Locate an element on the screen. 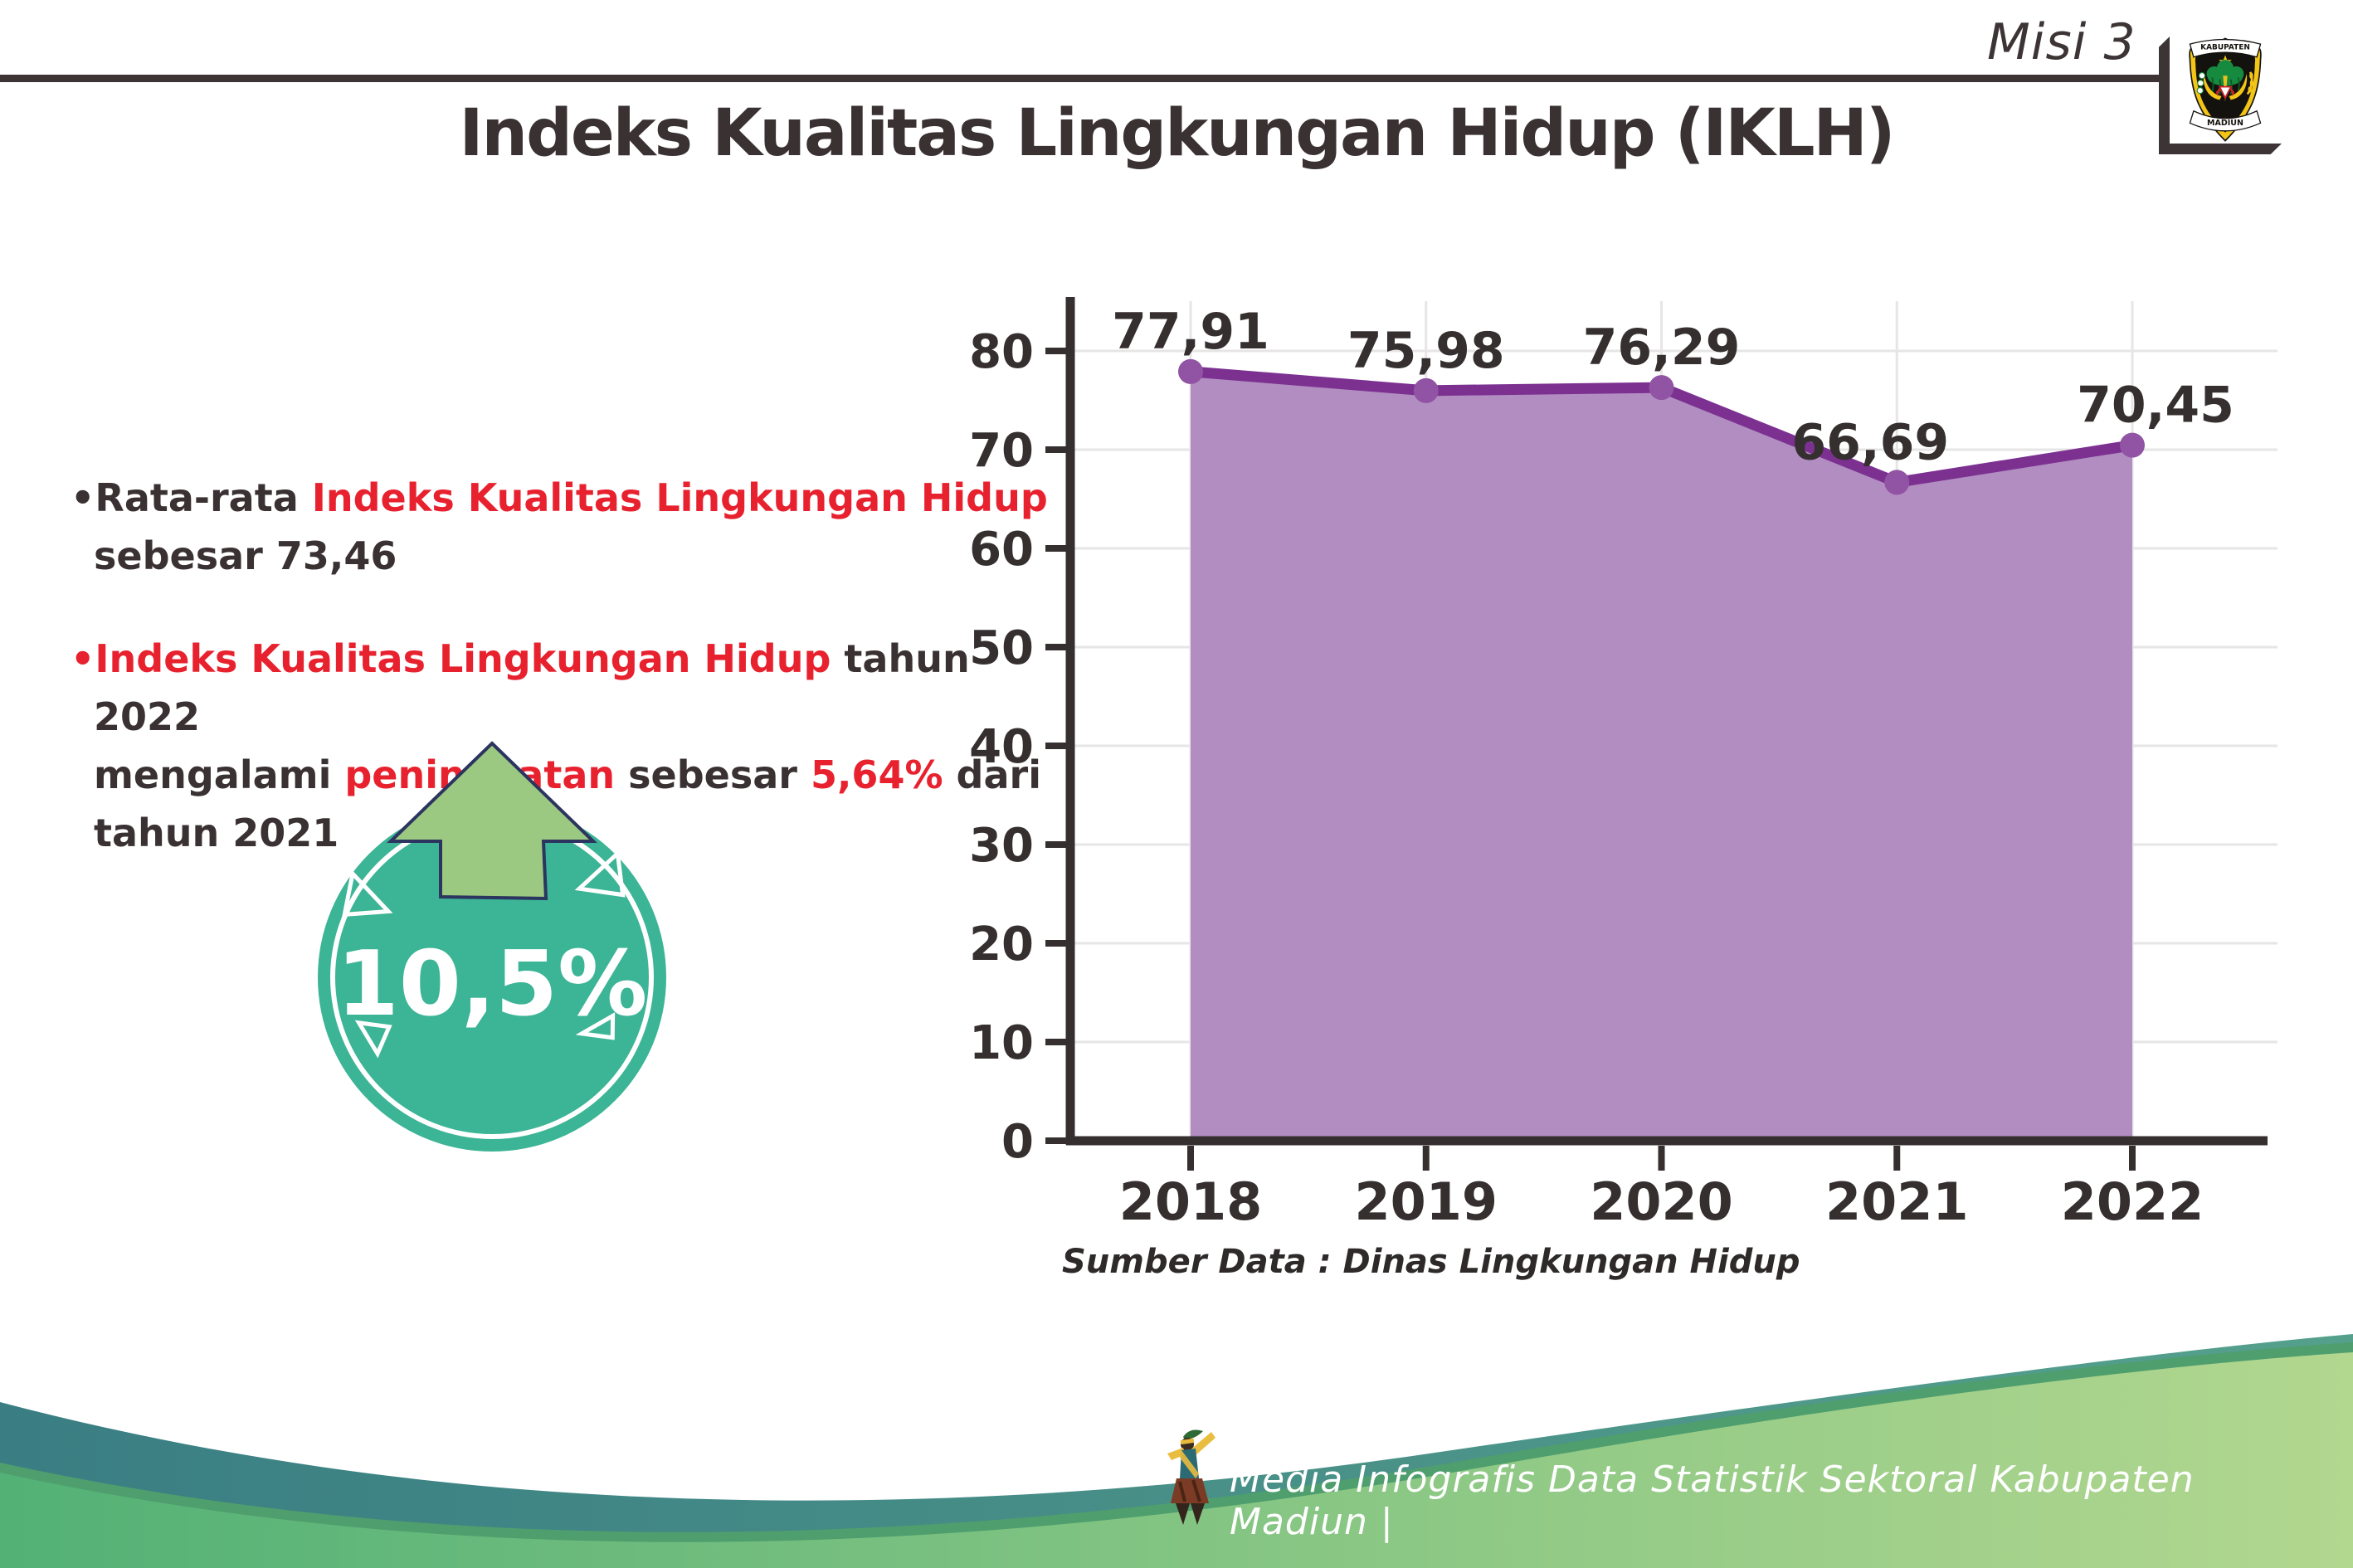 This screenshot has height=1568, width=2353. bullet-text: tahun 2022 is located at coordinates (532, 687).